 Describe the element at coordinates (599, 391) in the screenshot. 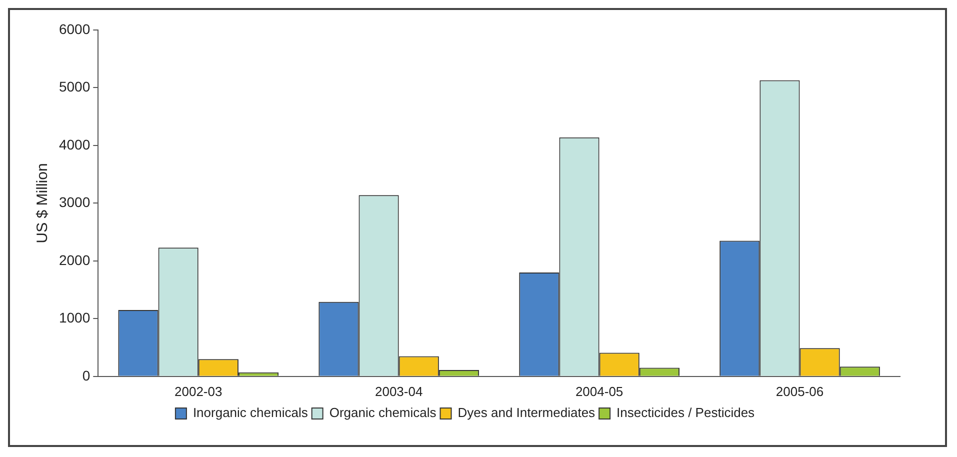

I see `x-tick-label: 2004-05` at that location.